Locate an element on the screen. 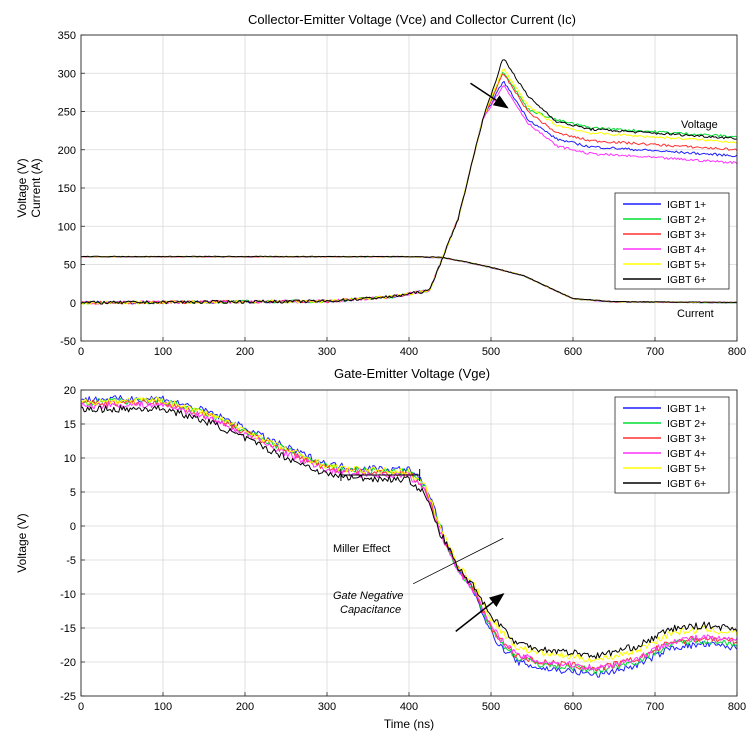 Image resolution: width=749 pixels, height=735 pixels. y-tick-label: 200 is located at coordinates (67, 151).